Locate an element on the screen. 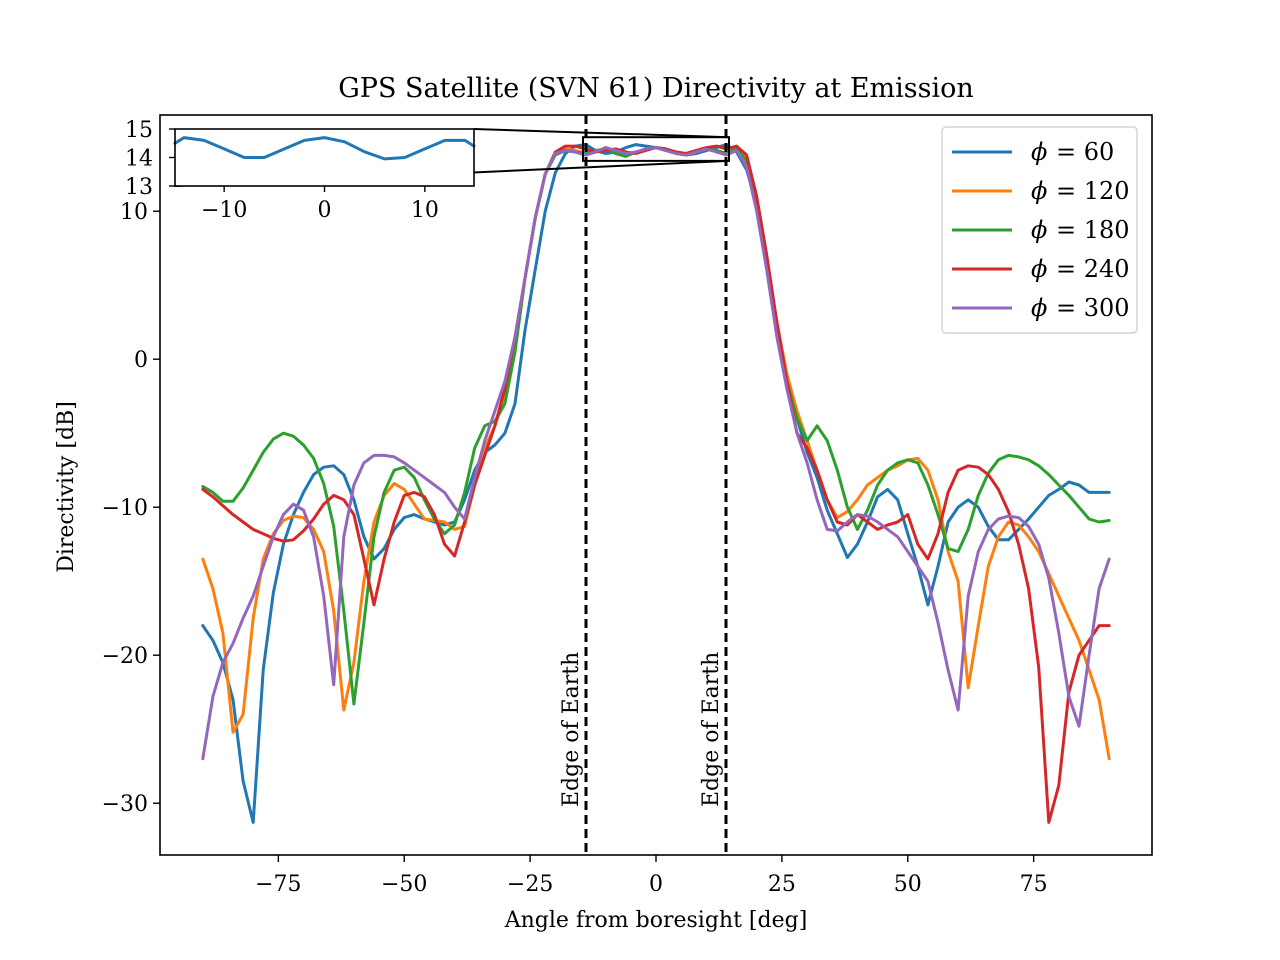 The width and height of the screenshot is (1280, 960). x-tick-label: −75 is located at coordinates (278, 884).